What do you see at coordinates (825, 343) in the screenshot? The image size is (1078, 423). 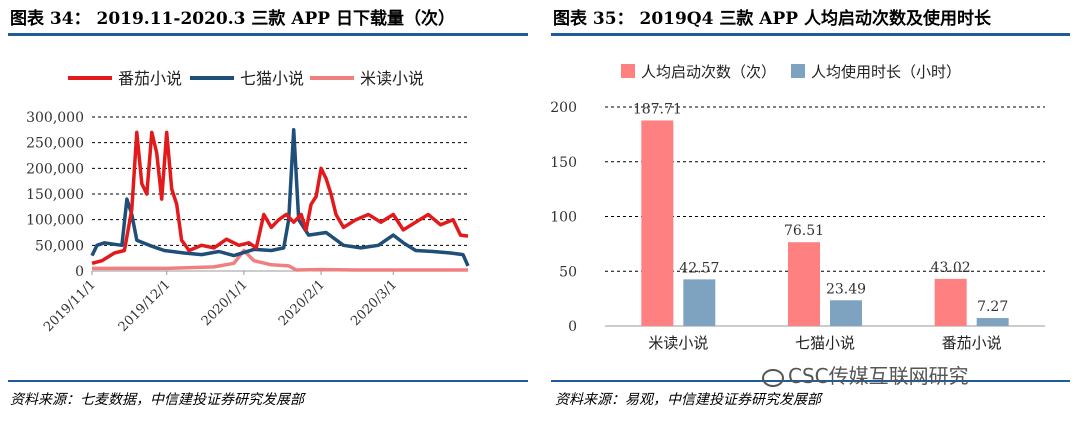 I see `x-category-label: 七猫小说` at bounding box center [825, 343].